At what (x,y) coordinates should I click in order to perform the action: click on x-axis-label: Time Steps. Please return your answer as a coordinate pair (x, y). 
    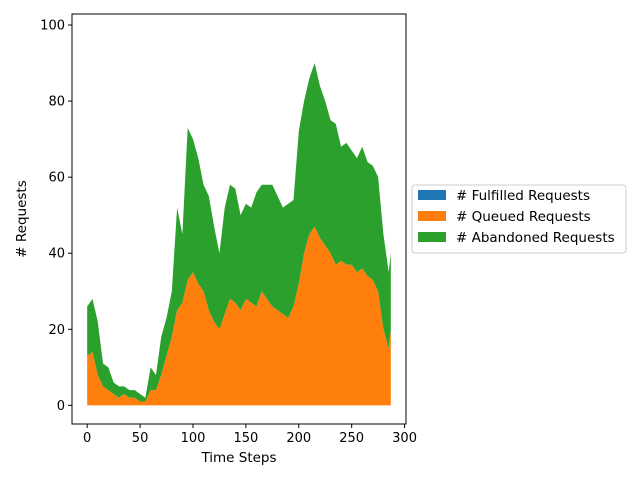
    Looking at the image, I should click on (238, 458).